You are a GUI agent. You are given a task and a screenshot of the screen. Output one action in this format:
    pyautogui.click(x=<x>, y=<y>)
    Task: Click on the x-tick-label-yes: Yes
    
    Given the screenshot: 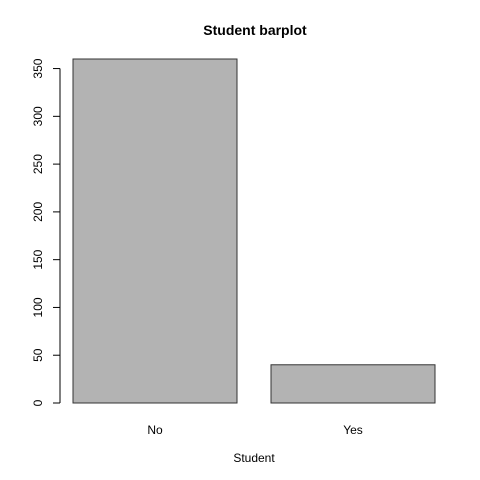 What is the action you would take?
    pyautogui.click(x=353, y=430)
    